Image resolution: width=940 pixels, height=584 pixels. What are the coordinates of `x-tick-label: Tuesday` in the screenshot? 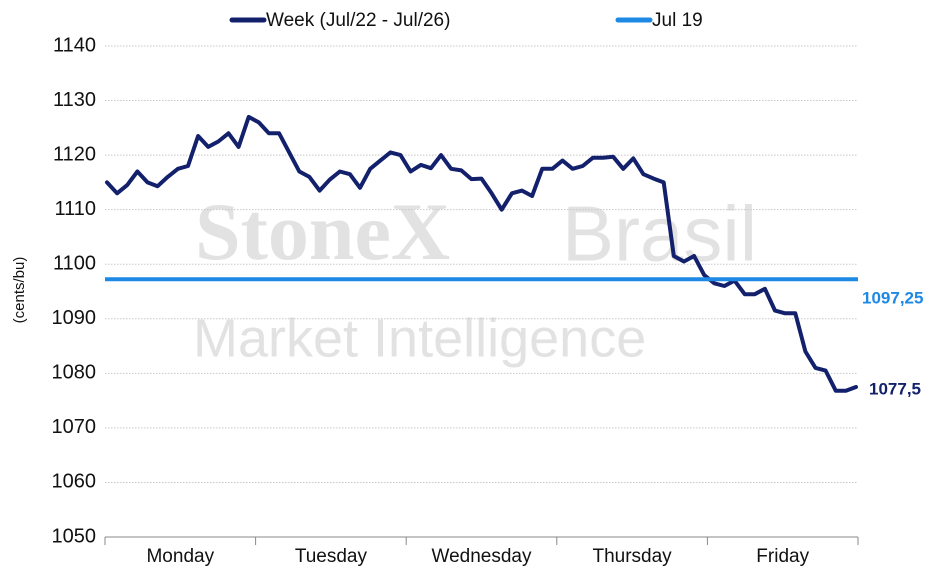 It's located at (331, 556).